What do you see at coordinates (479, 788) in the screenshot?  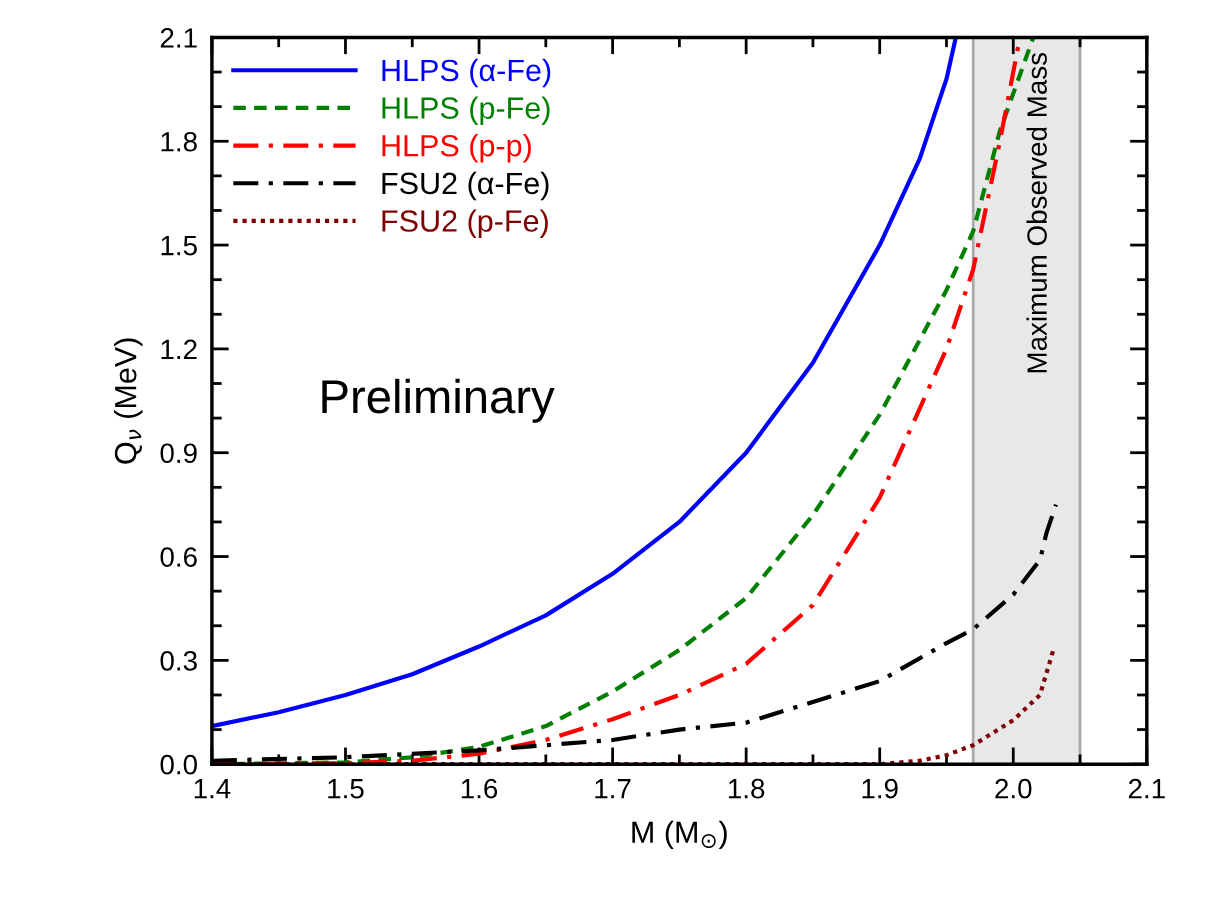 I see `x-tick-label: 1.6` at bounding box center [479, 788].